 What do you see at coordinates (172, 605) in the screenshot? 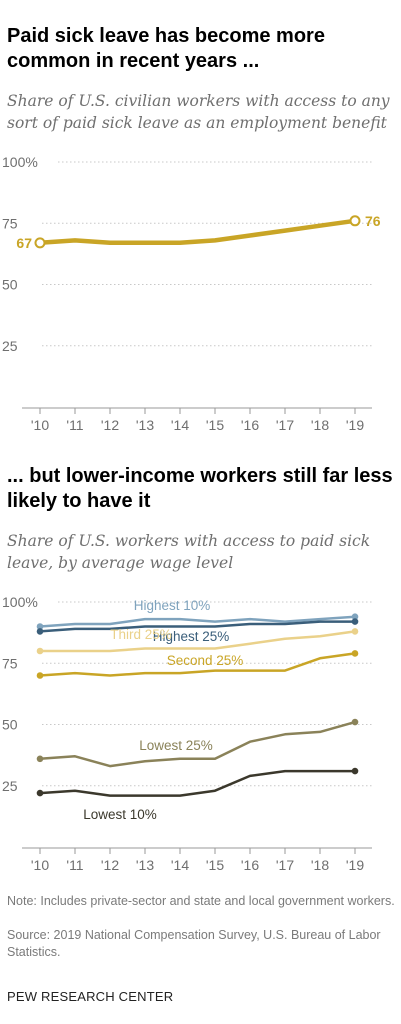
I see `series-label-highest-10: Highest 10%` at bounding box center [172, 605].